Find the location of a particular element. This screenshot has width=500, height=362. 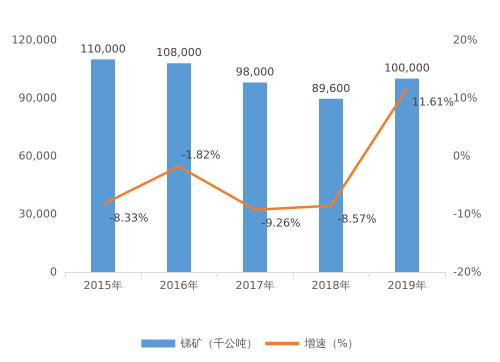

data-label: 110,000 is located at coordinates (103, 49).